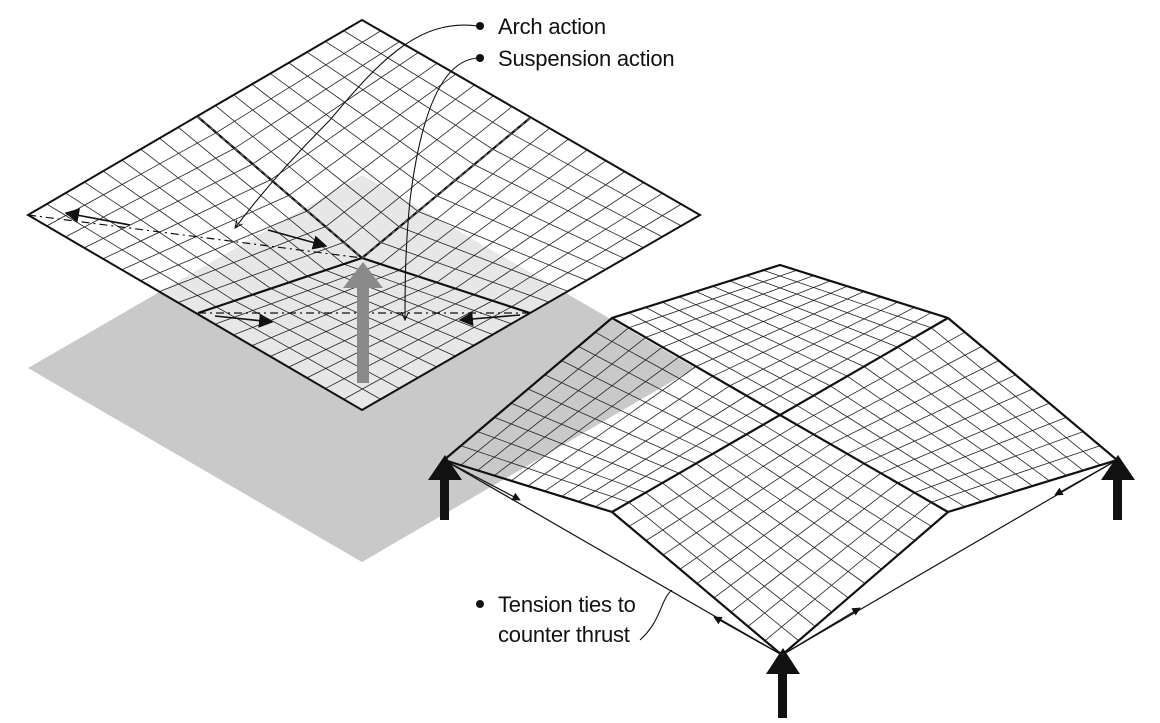 This screenshot has height=723, width=1160. What do you see at coordinates (556, 605) in the screenshot?
I see `label-tension-ties: Tension ties to` at bounding box center [556, 605].